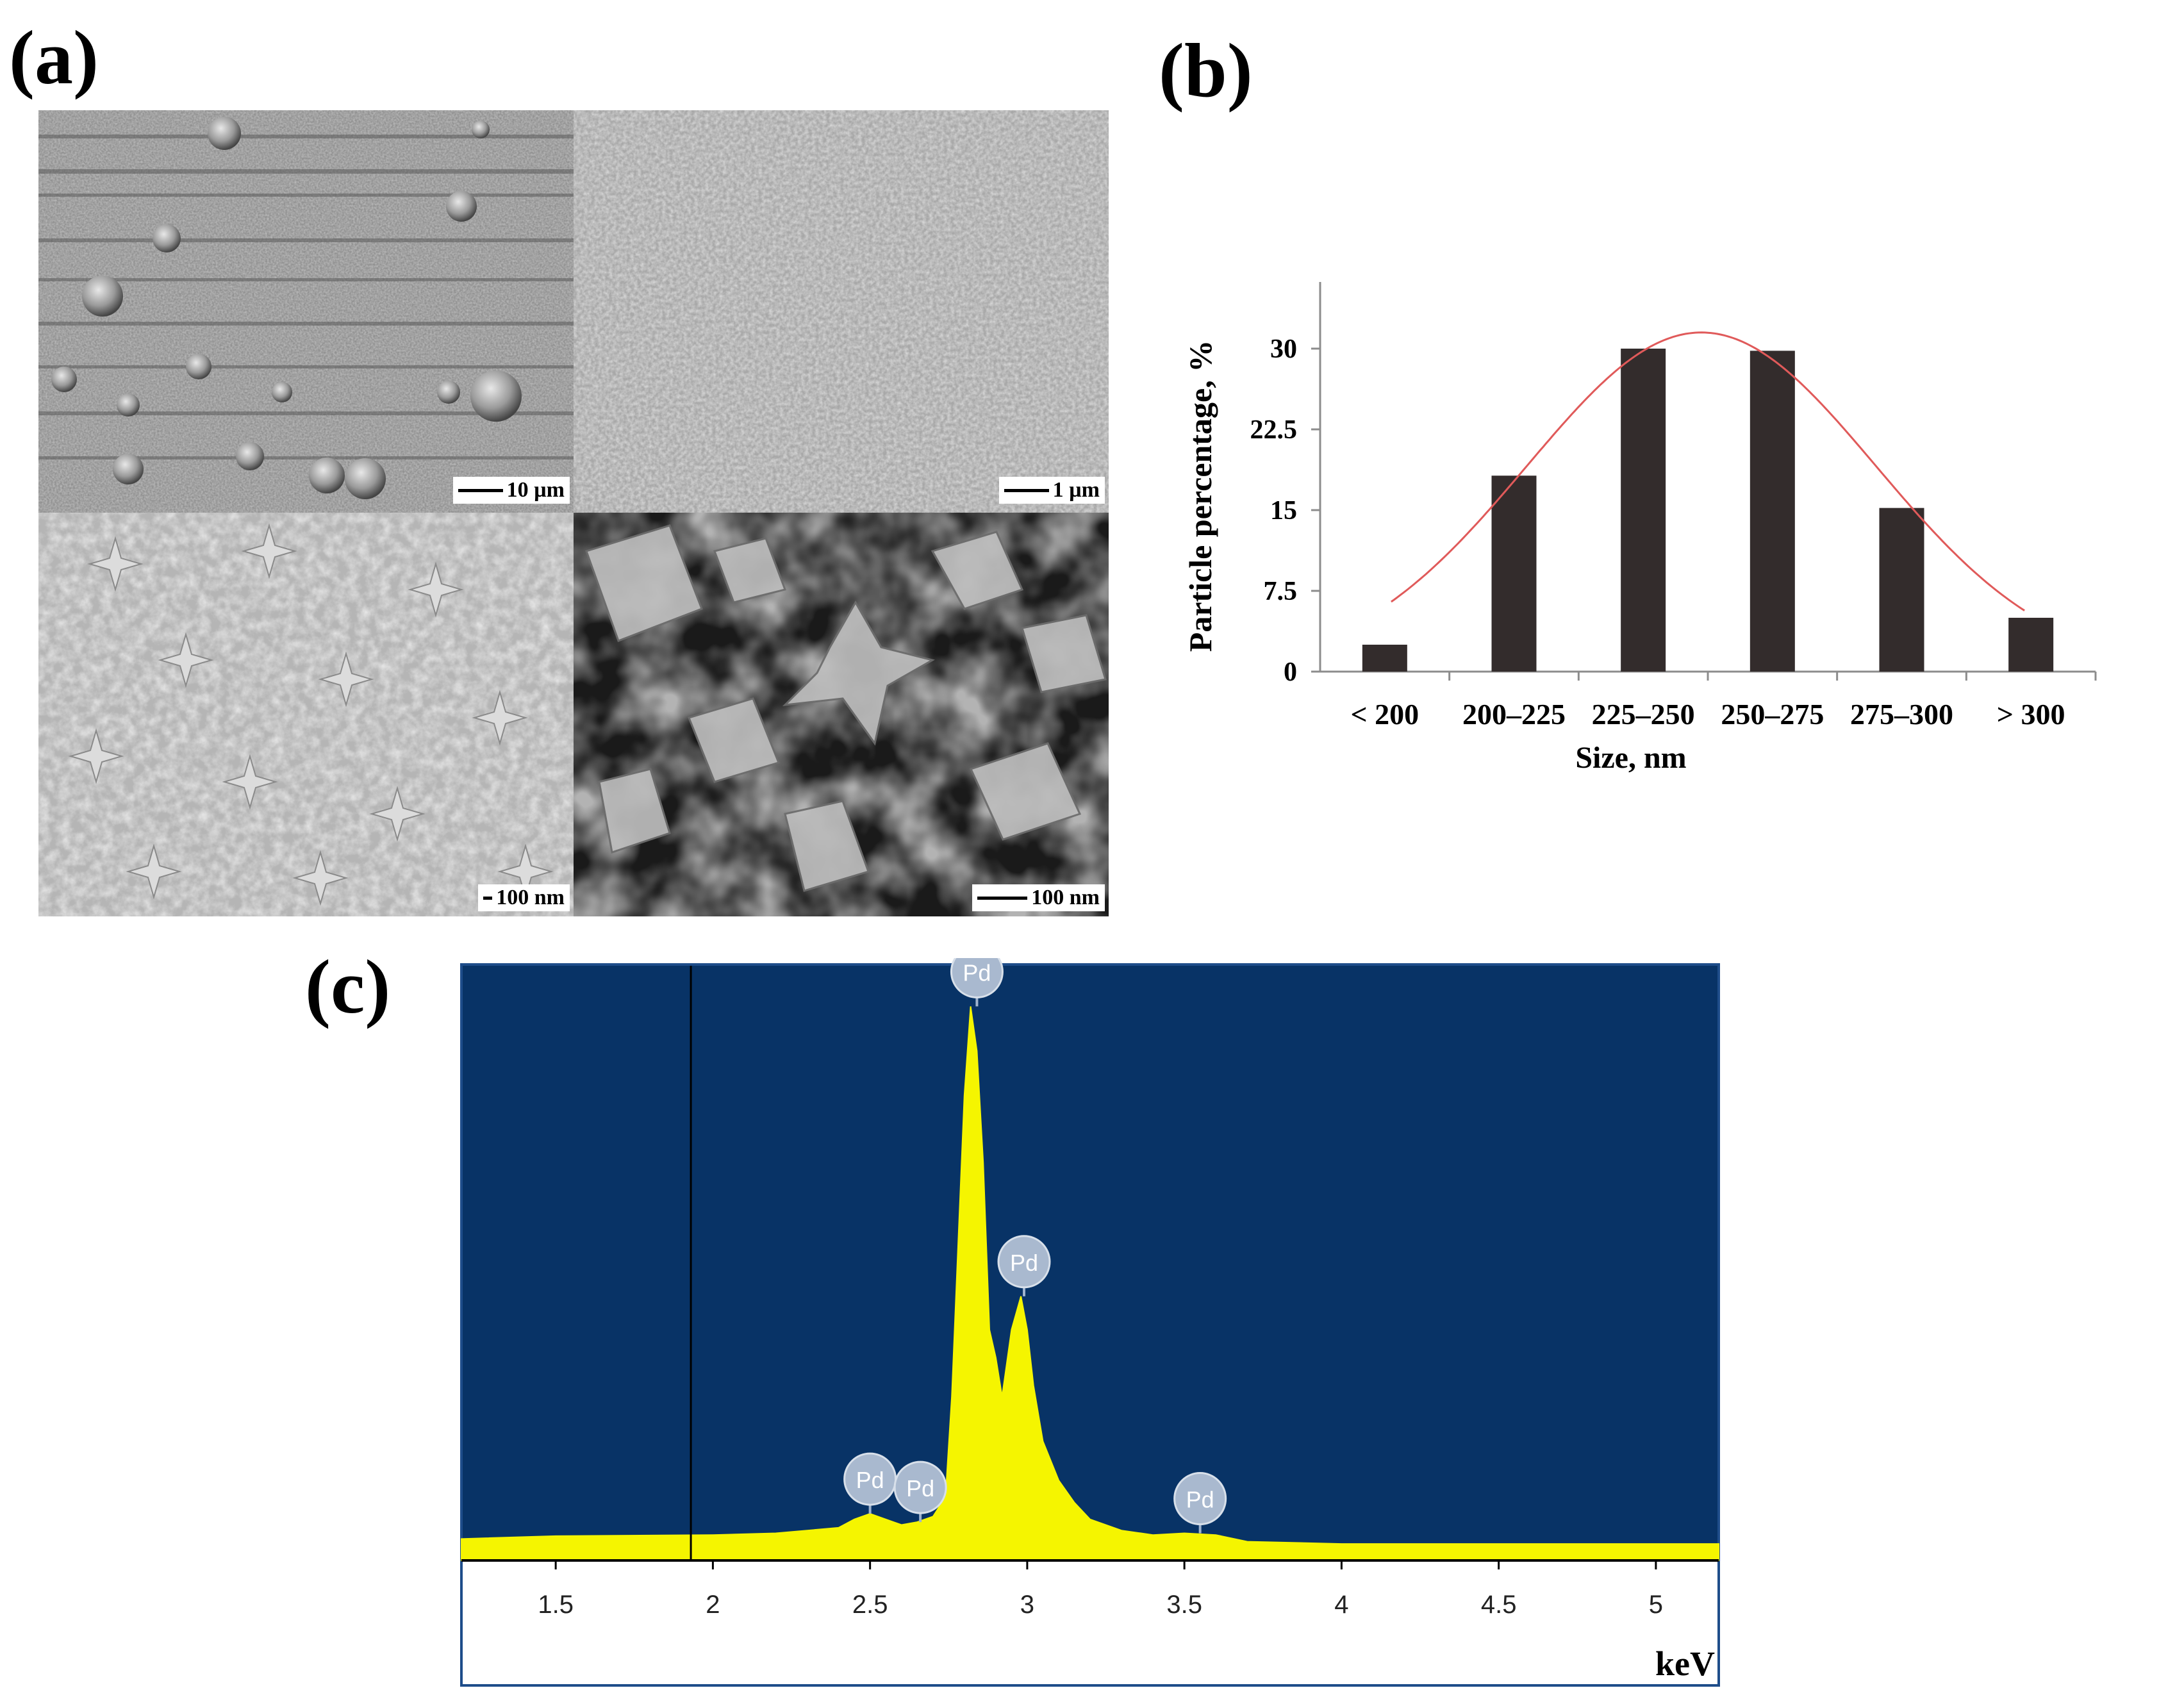  What do you see at coordinates (556, 1605) in the screenshot?
I see `x-tick-label: 1.5` at bounding box center [556, 1605].